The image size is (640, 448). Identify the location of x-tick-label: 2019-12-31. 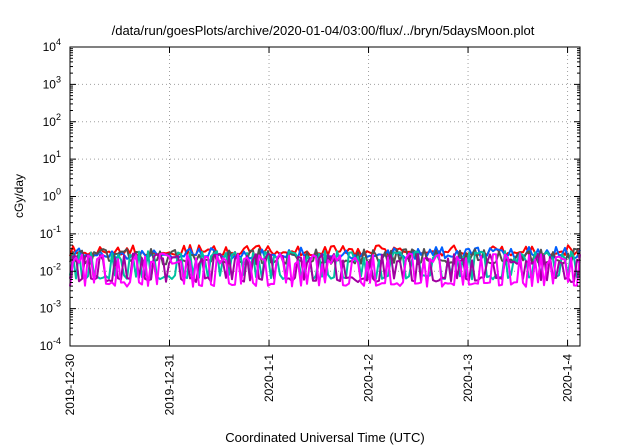
(170, 385).